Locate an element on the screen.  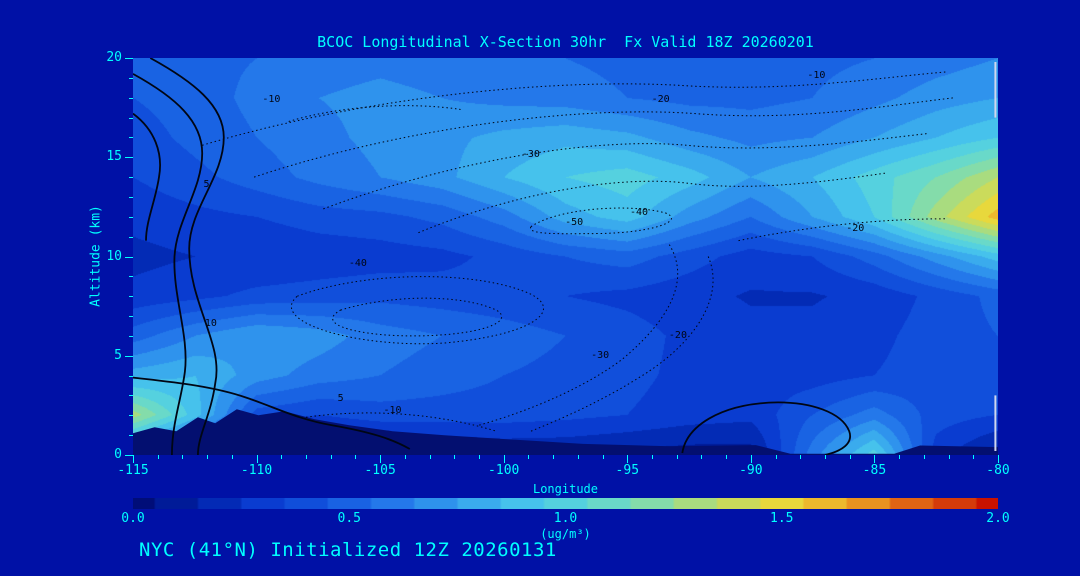
y-tick-label: 20 is located at coordinates (114, 57).